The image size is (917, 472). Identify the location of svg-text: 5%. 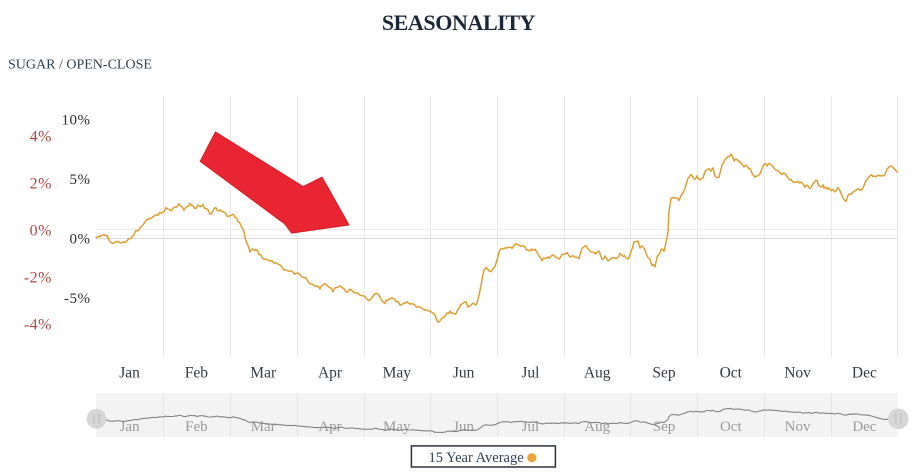
(80, 180).